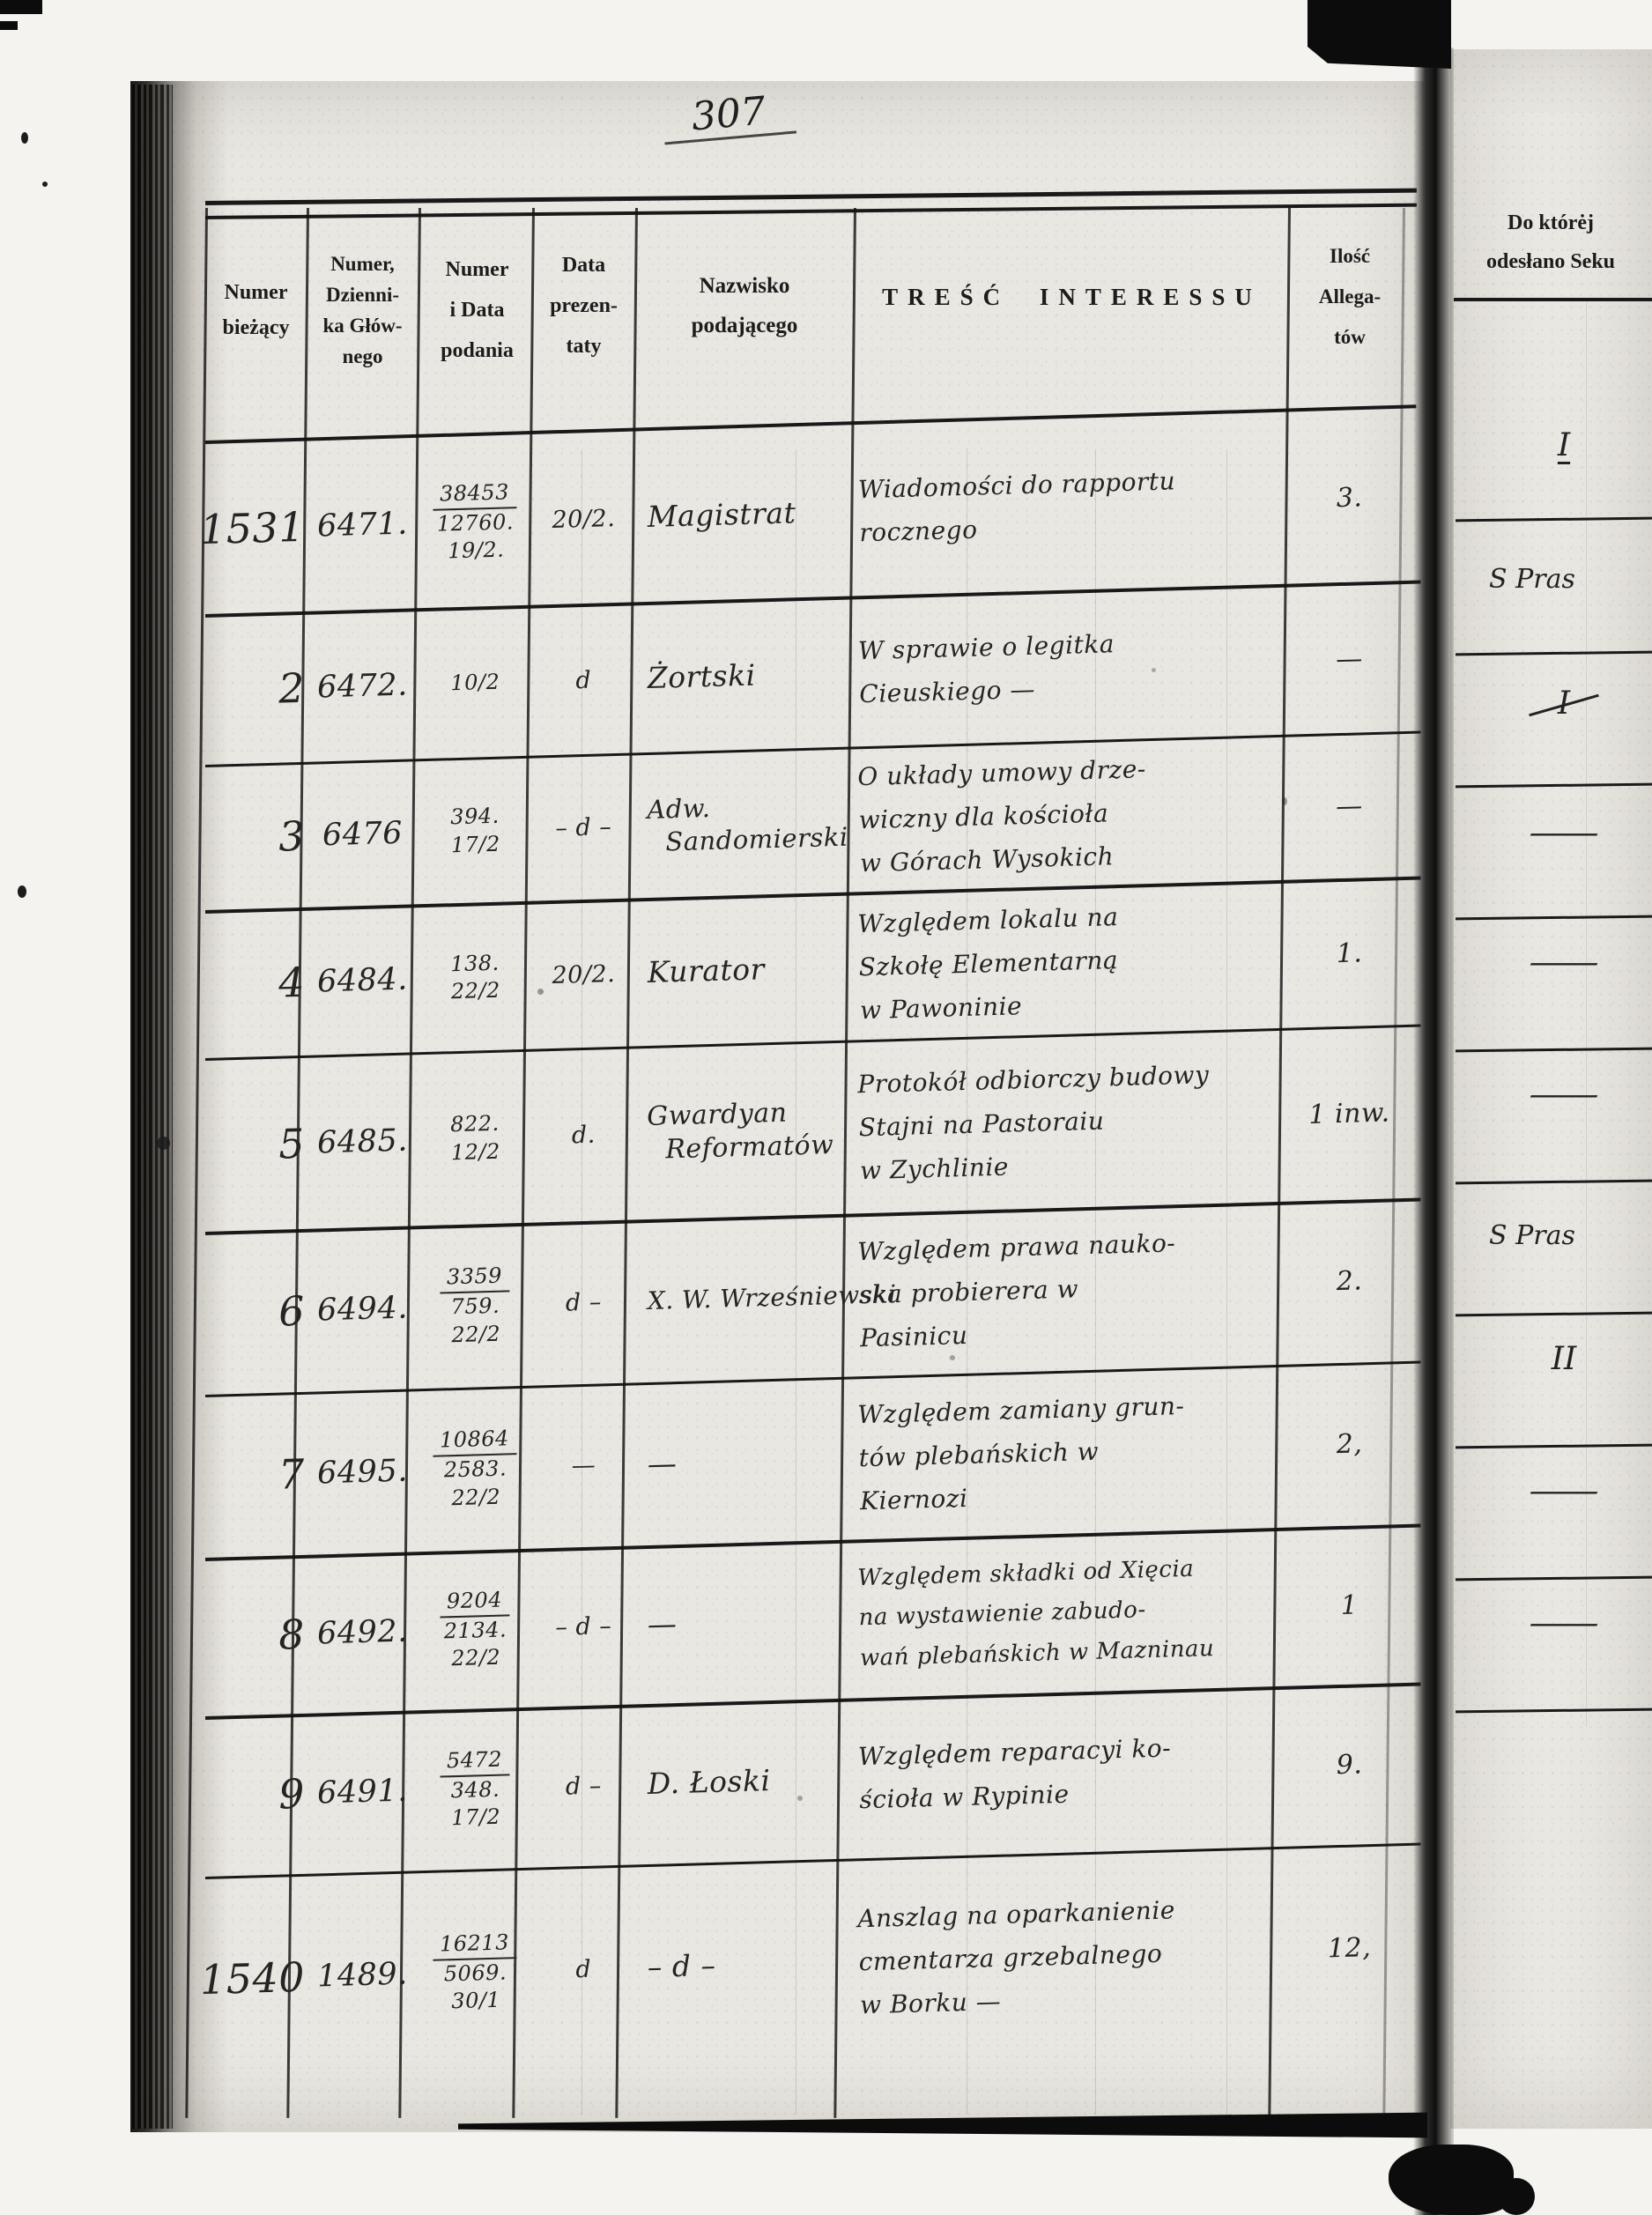  I want to click on cell-data-prezentaty: d –, so click(584, 1786).